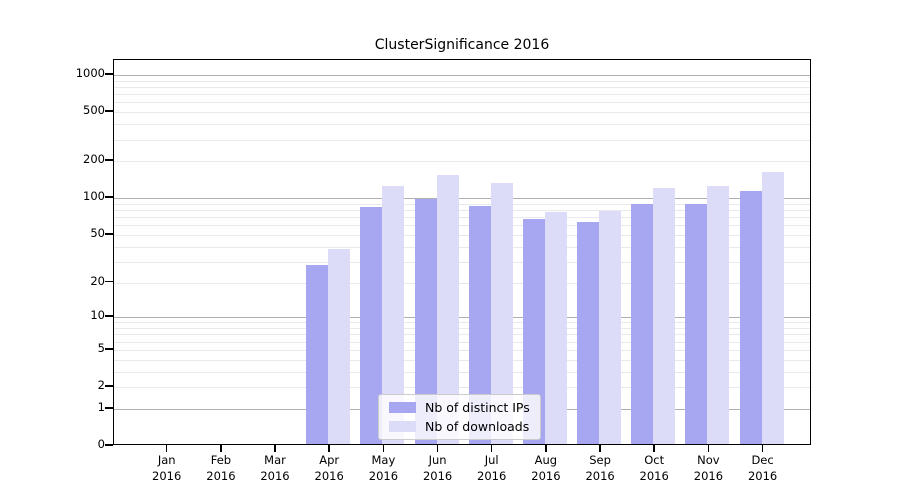 The image size is (900, 500). What do you see at coordinates (97, 232) in the screenshot?
I see `y-tick-label: 50` at bounding box center [97, 232].